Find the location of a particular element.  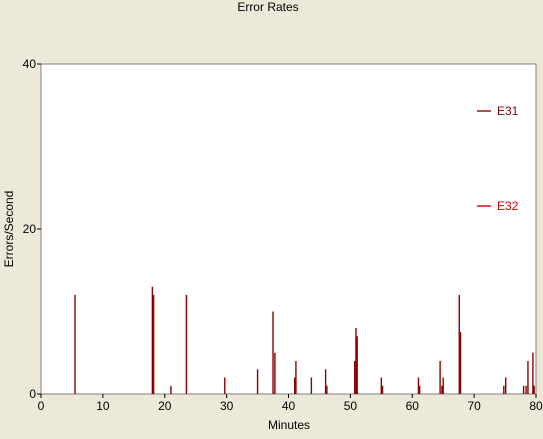

x-tick-label: 30 is located at coordinates (227, 406).